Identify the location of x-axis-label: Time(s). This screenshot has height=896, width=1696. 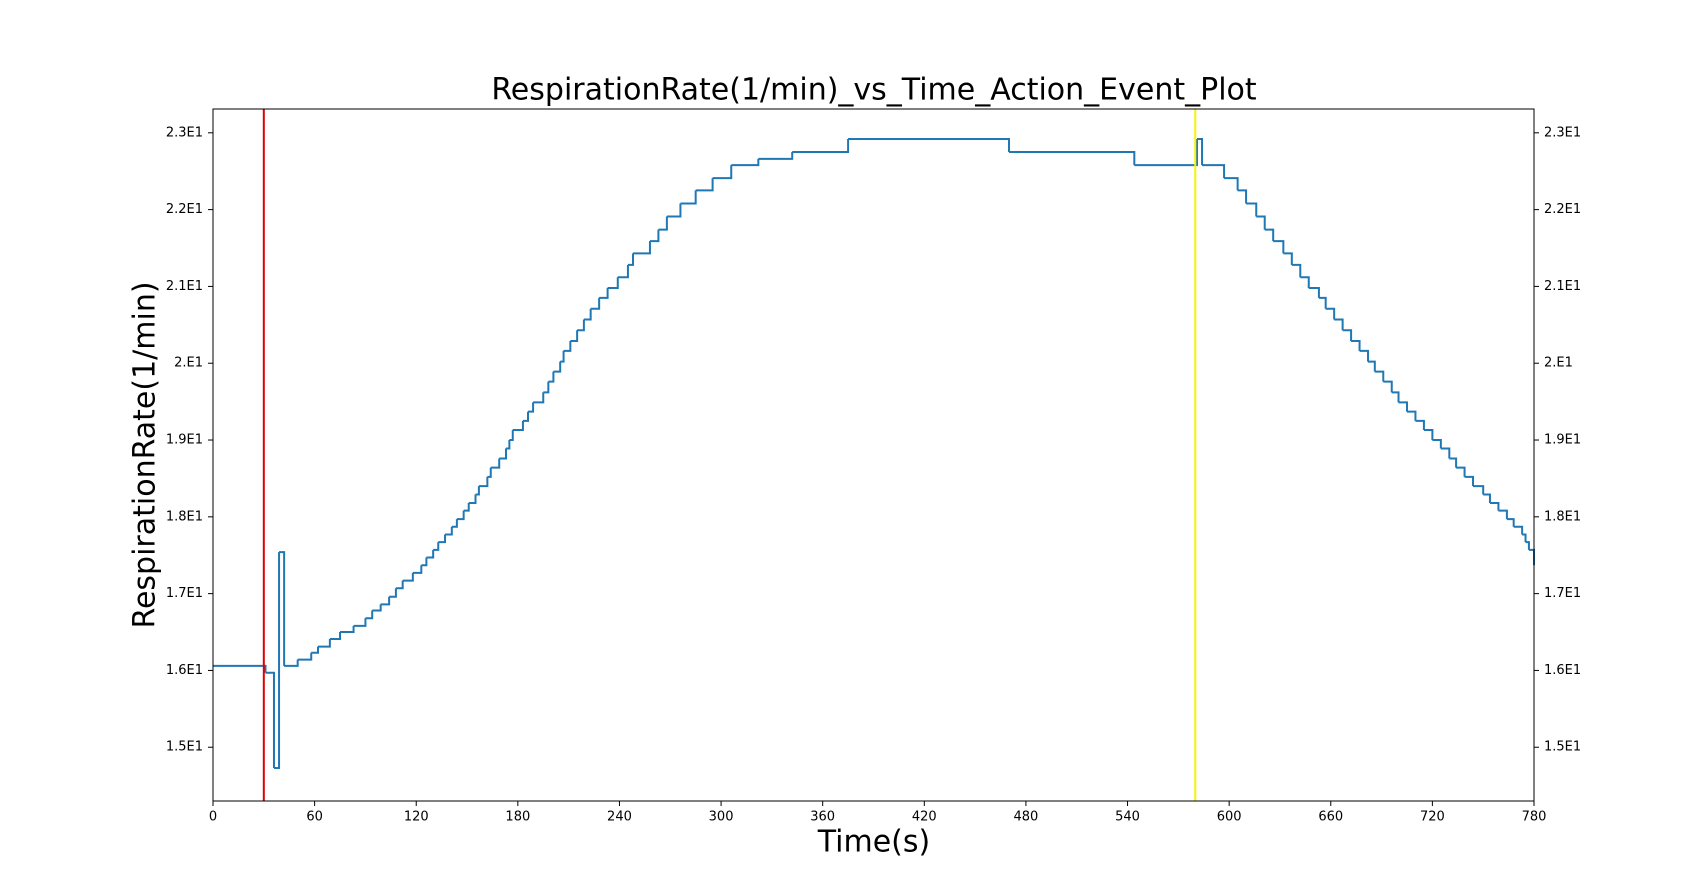
(873, 842).